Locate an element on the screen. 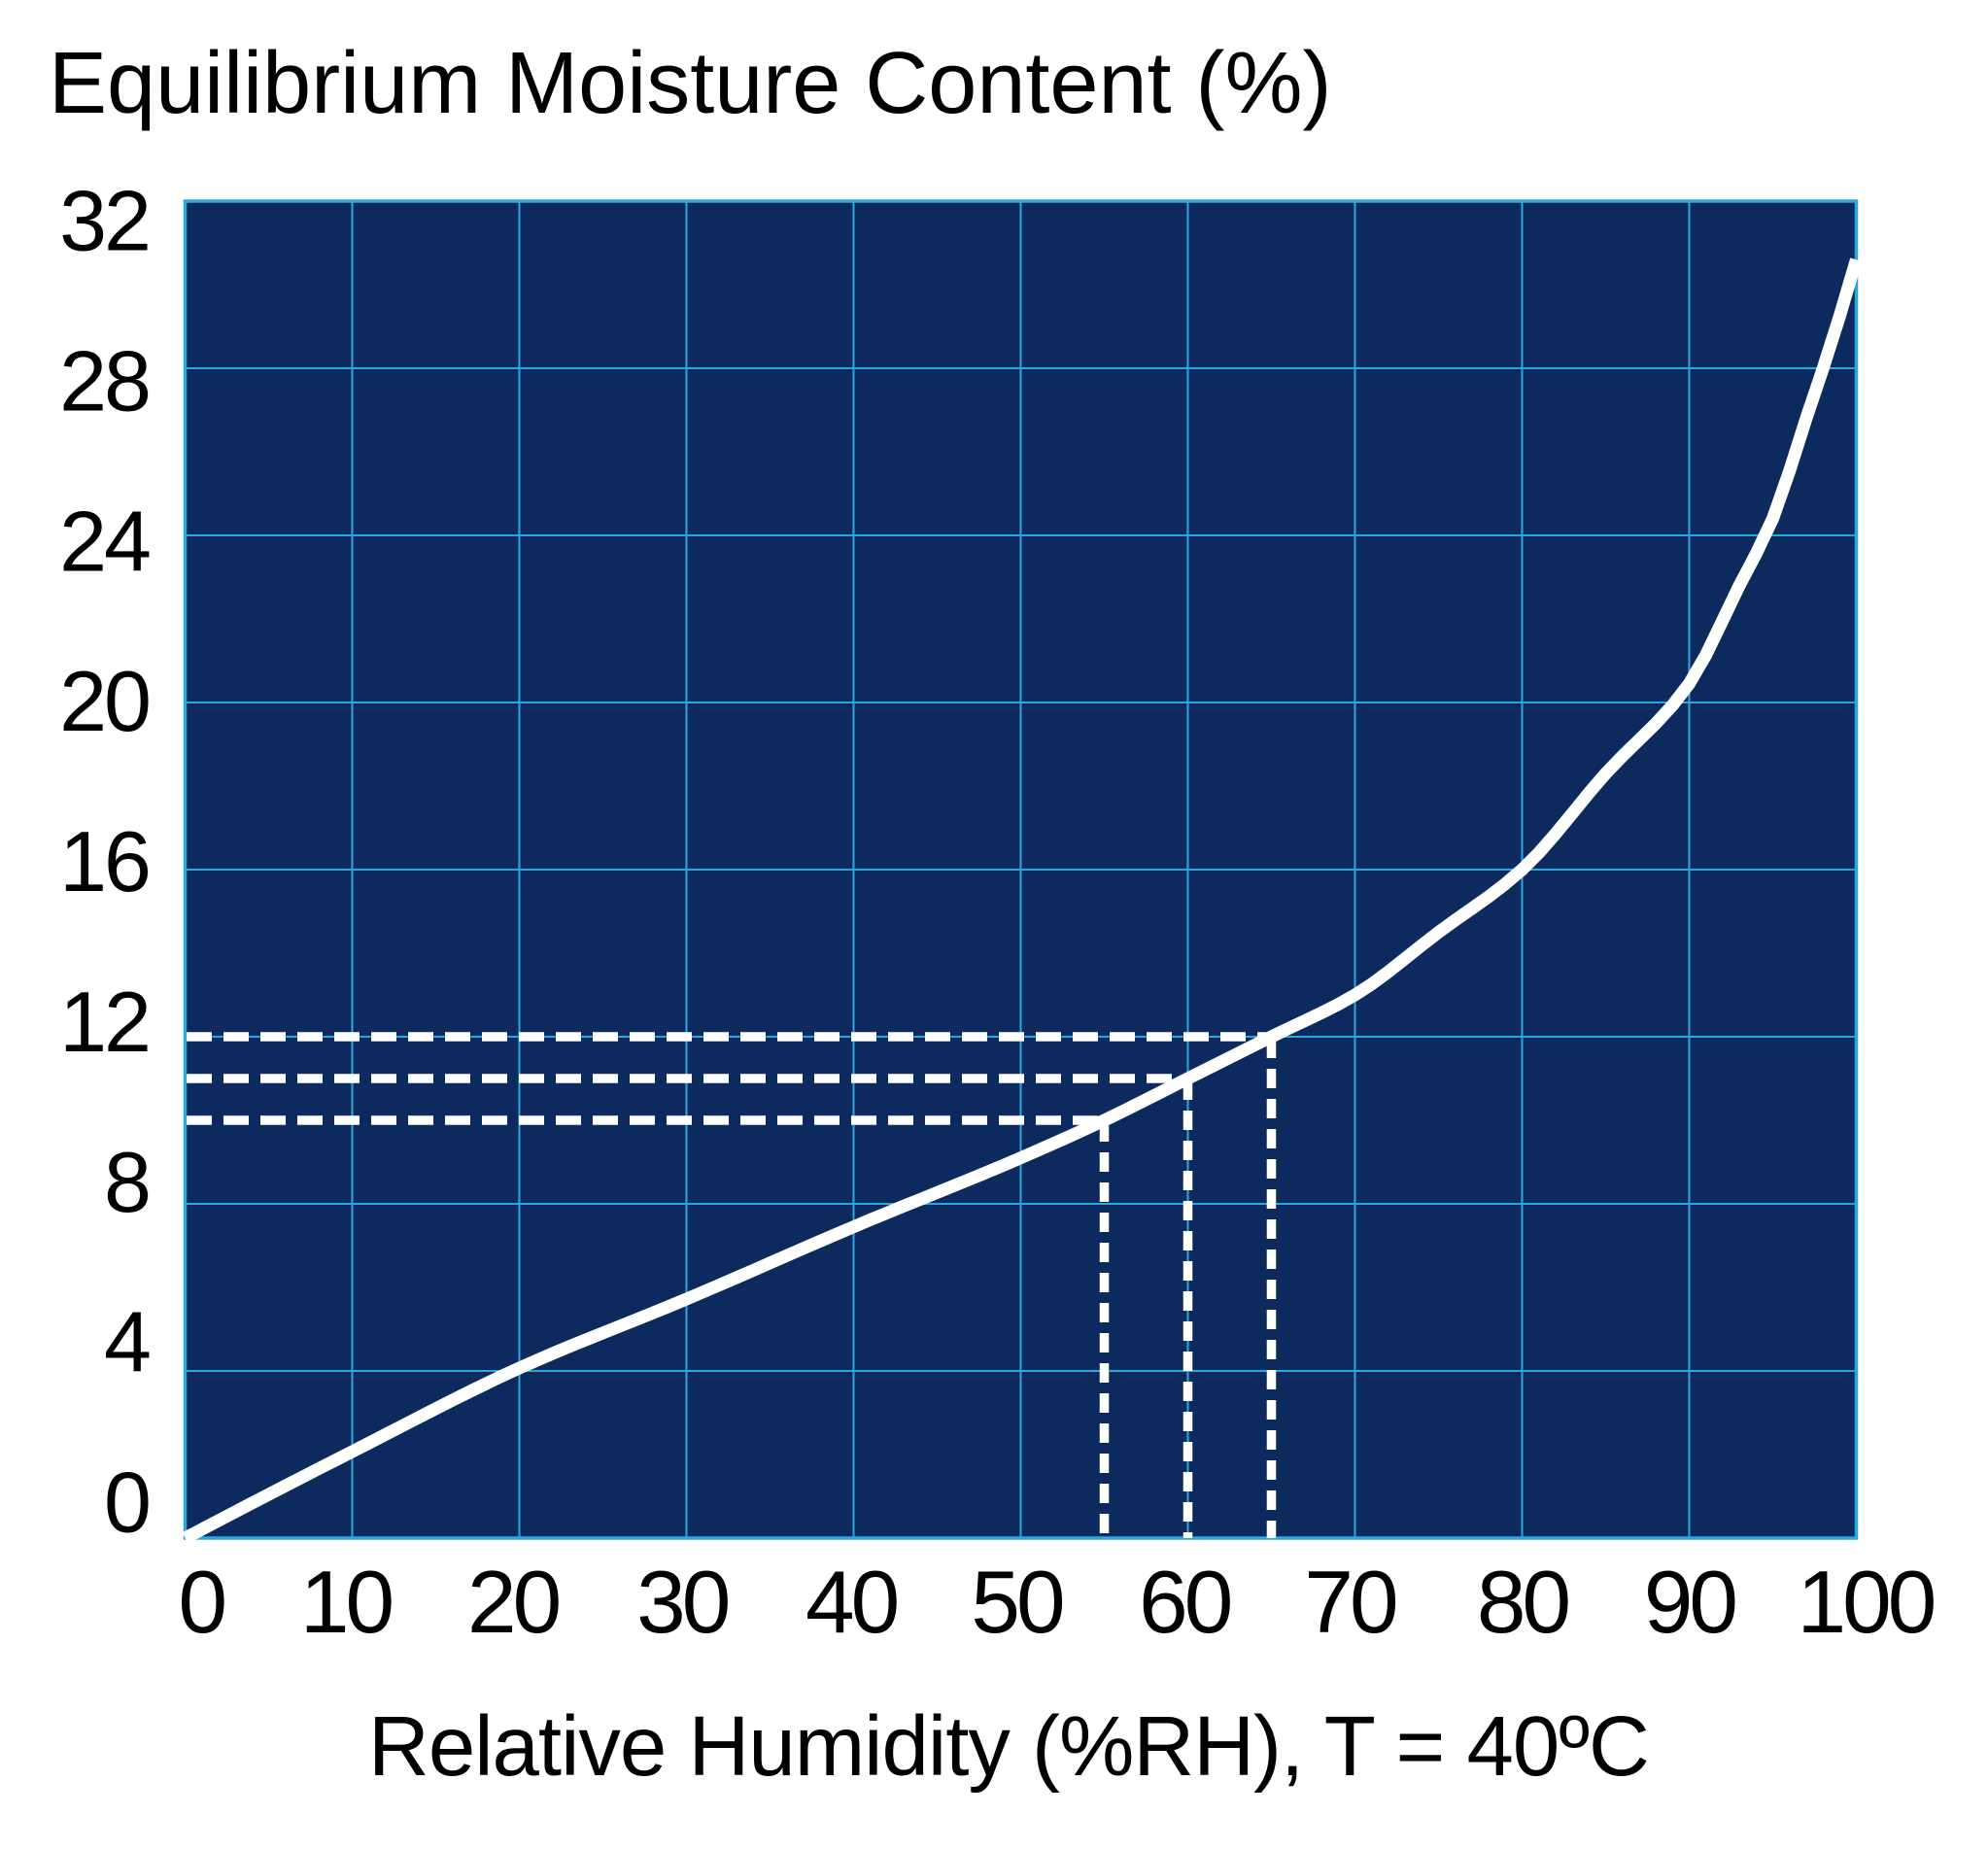 This screenshot has height=1849, width=1988. svg-text: 32 is located at coordinates (104, 221).